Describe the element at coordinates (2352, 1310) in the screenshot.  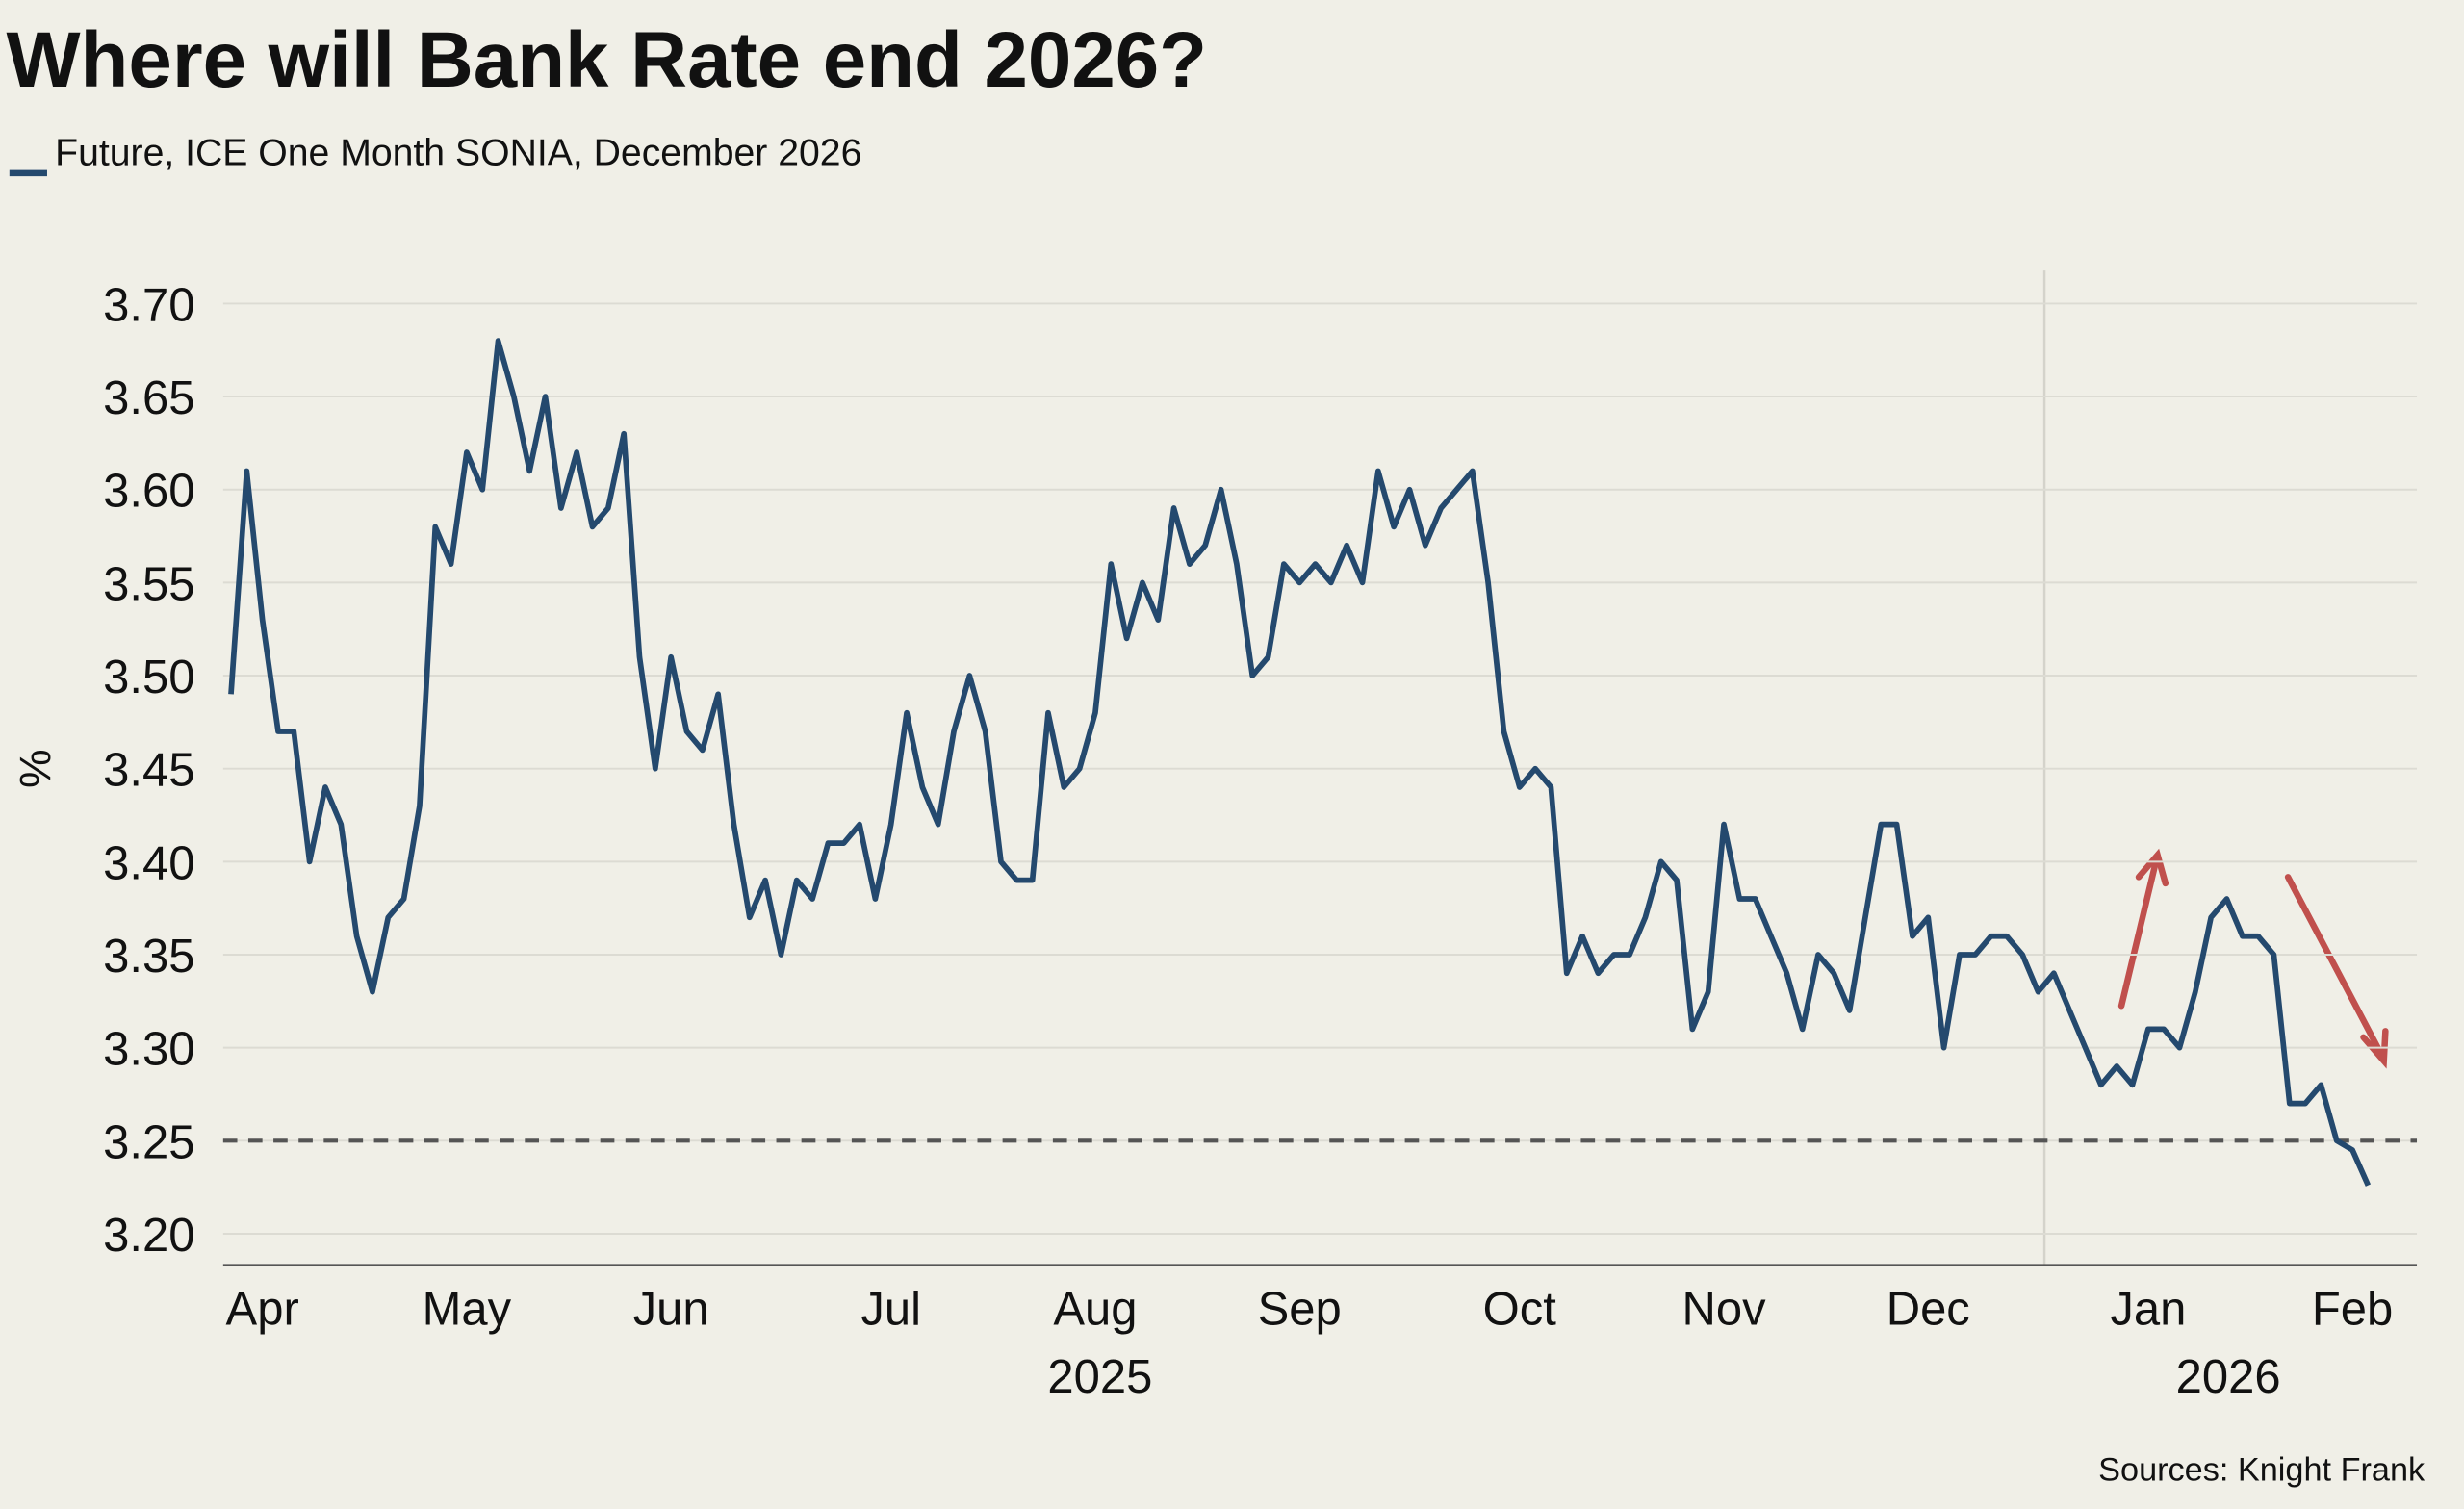
I see `x-tick-label: Feb` at that location.